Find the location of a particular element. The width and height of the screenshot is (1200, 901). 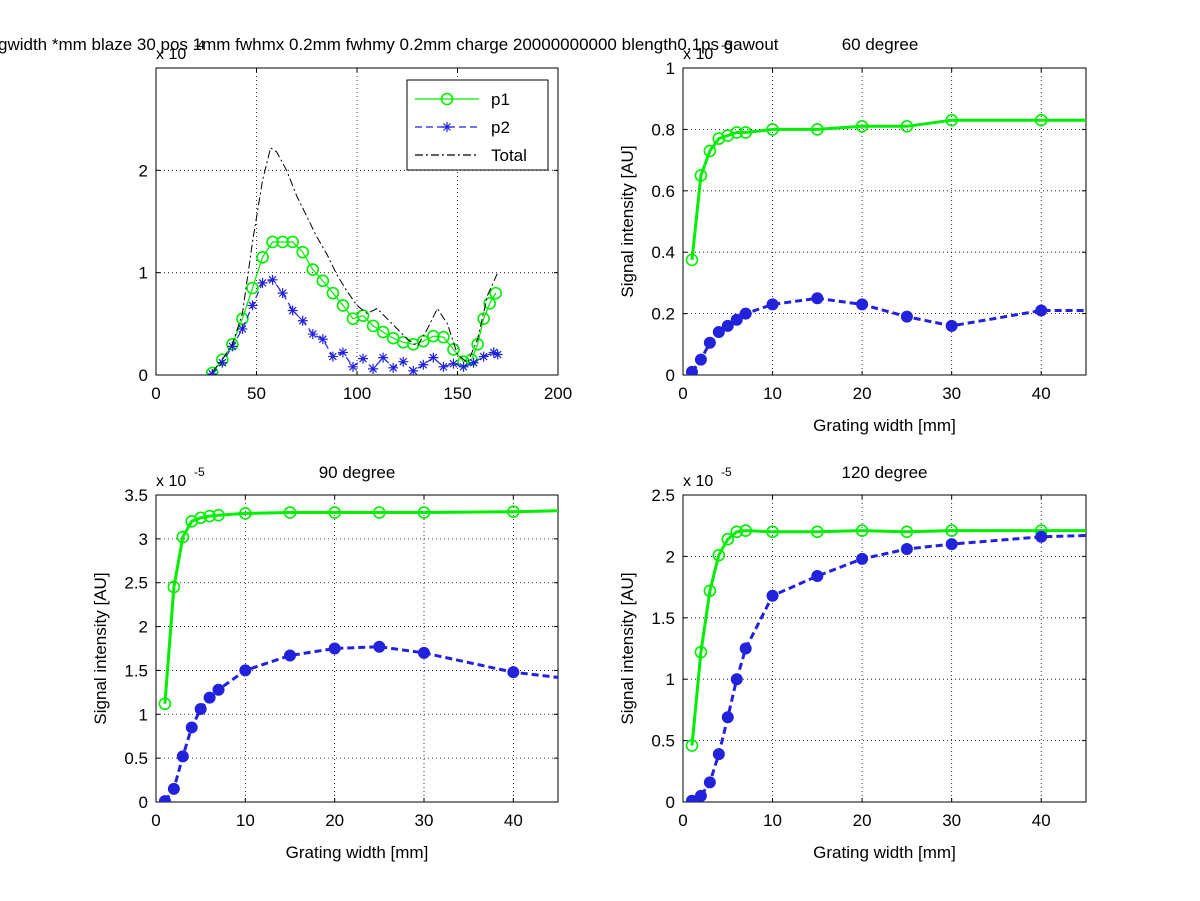

bottom-left-y-tick-label: 2.5 is located at coordinates (136, 583).